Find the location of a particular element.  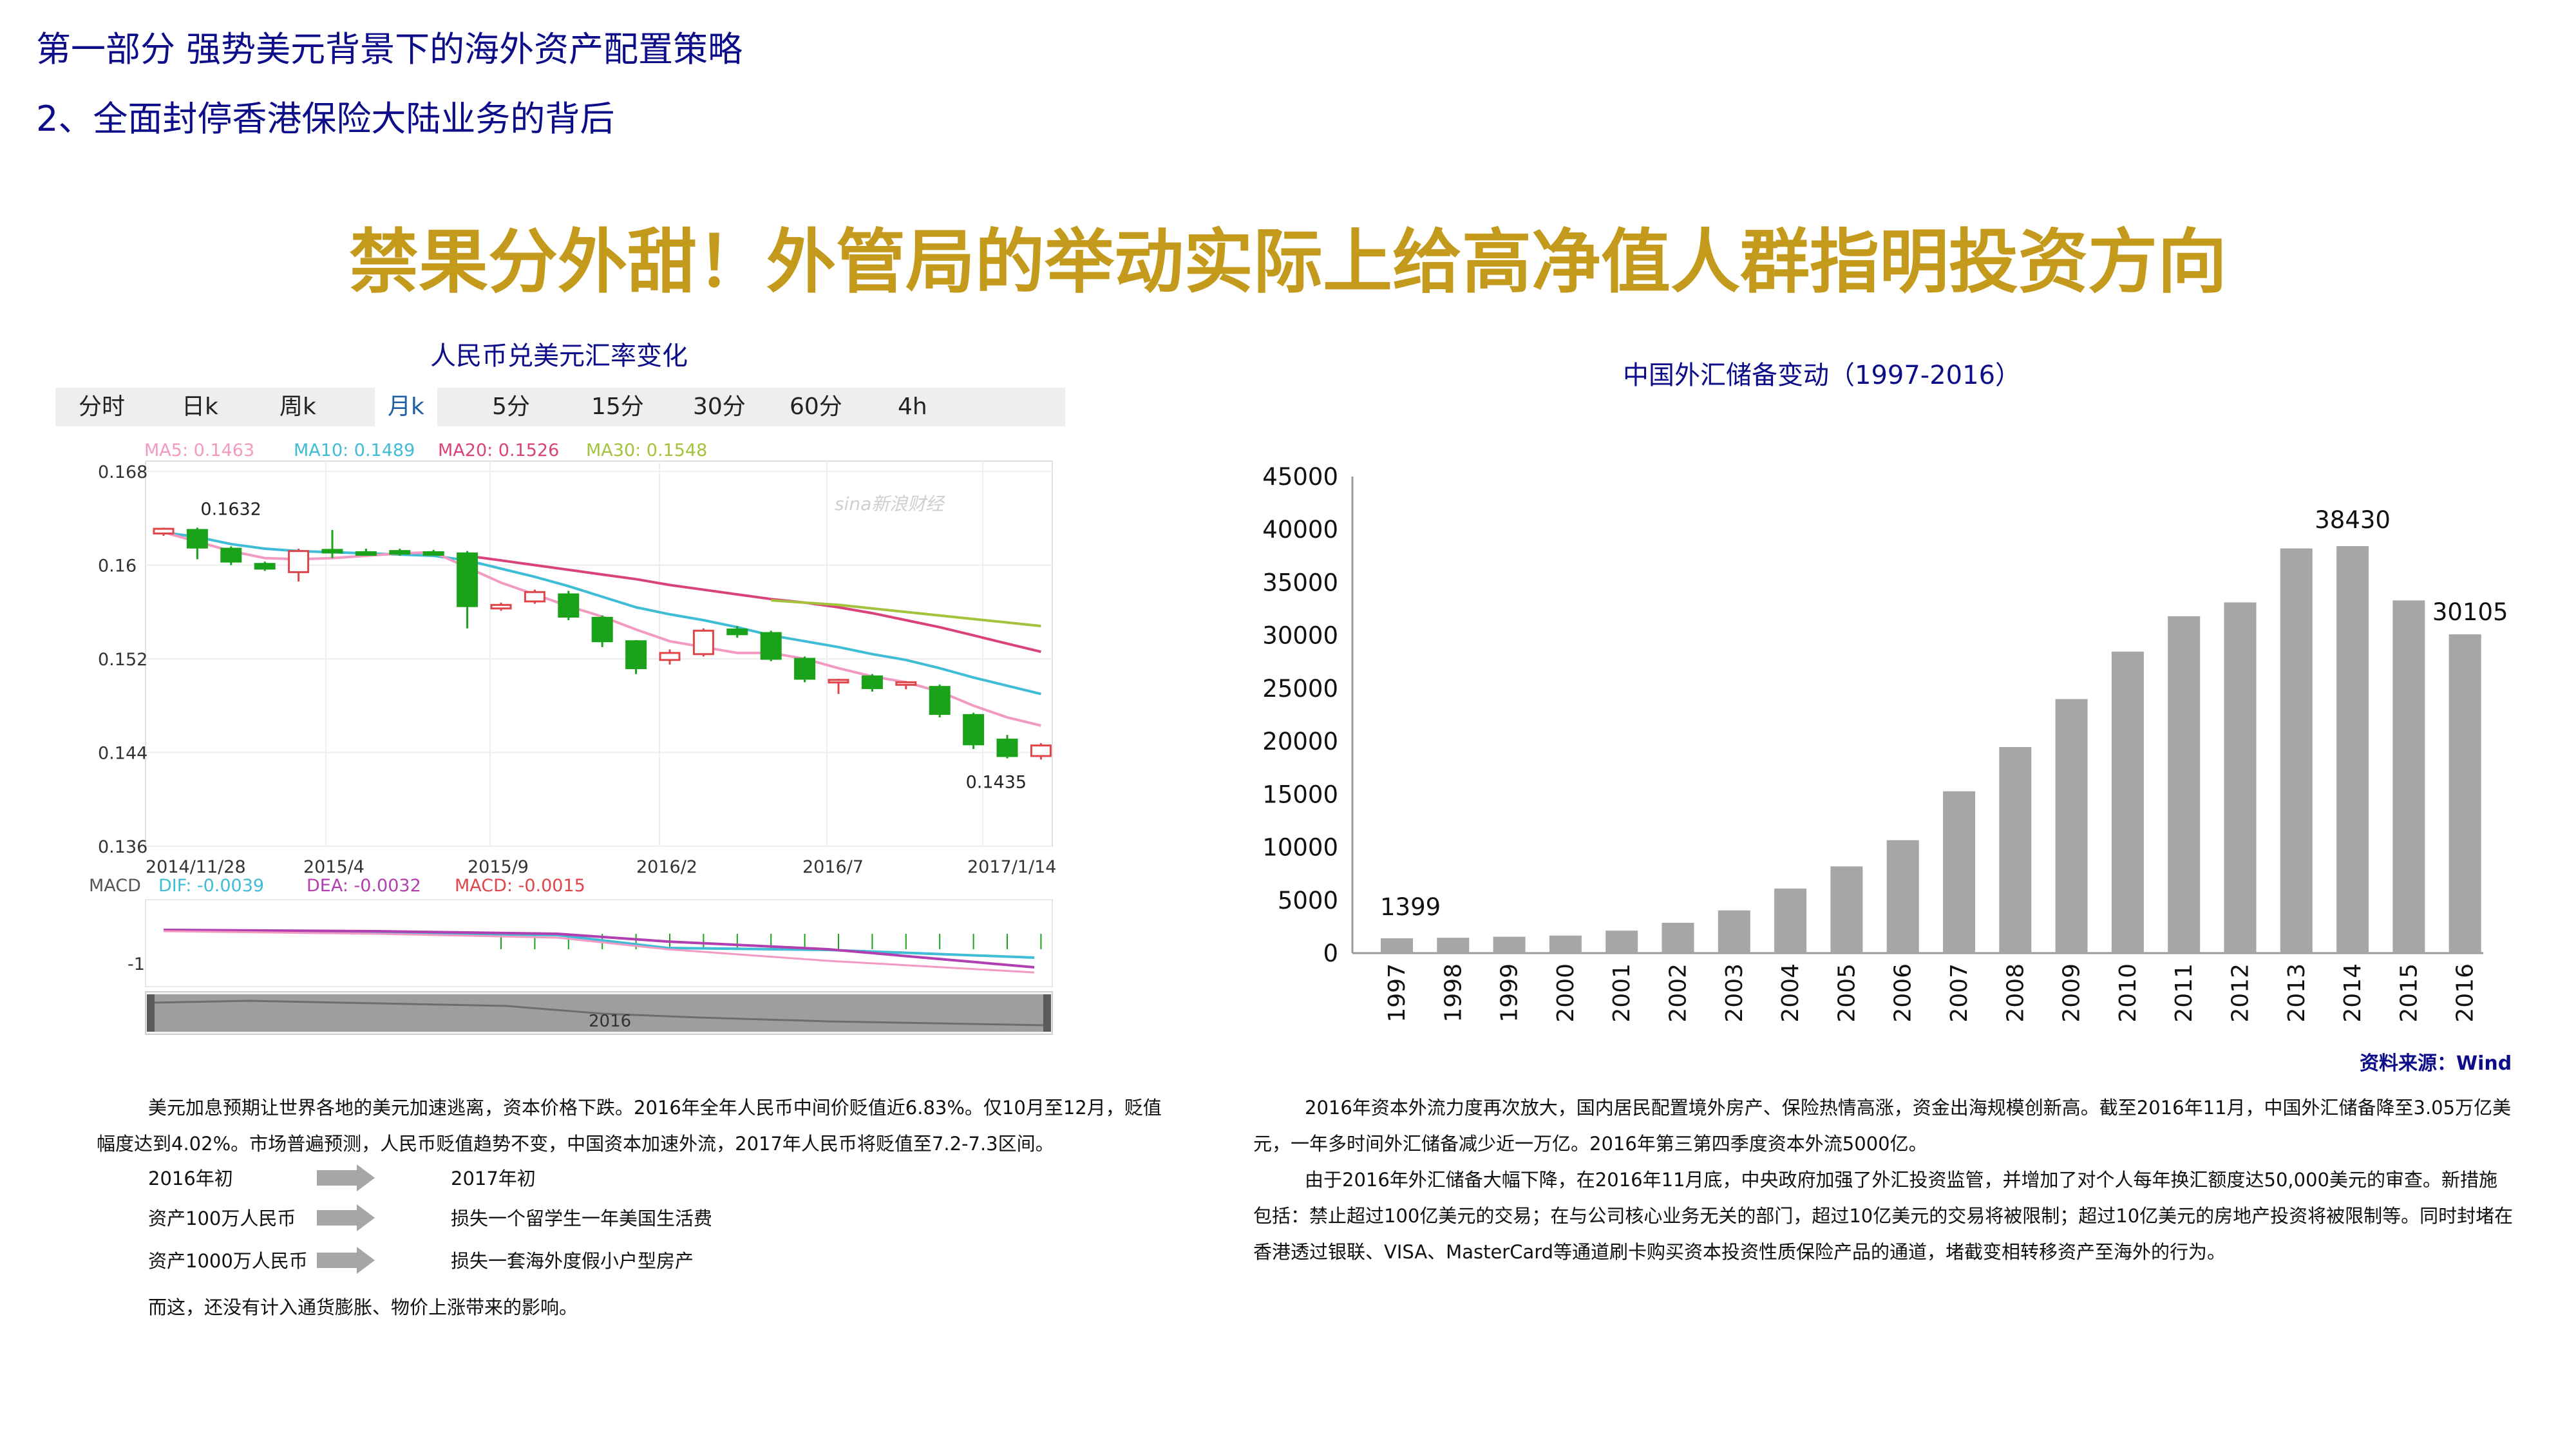

row-label-2: 资产100万人民币 is located at coordinates (222, 1219).